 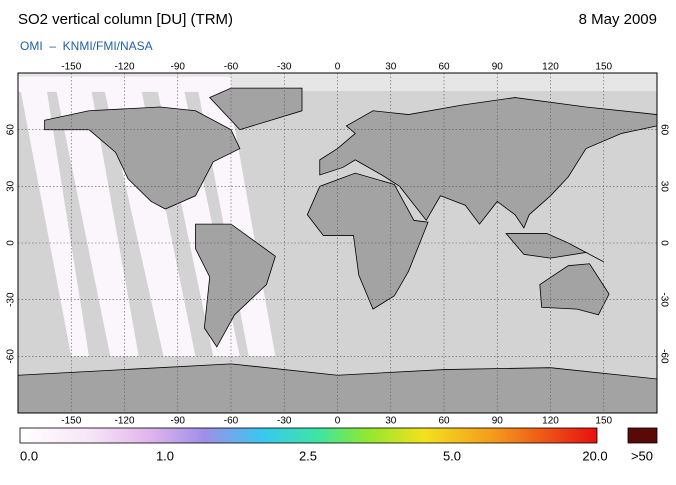 I want to click on date: 8 May 2009, so click(x=618, y=19).